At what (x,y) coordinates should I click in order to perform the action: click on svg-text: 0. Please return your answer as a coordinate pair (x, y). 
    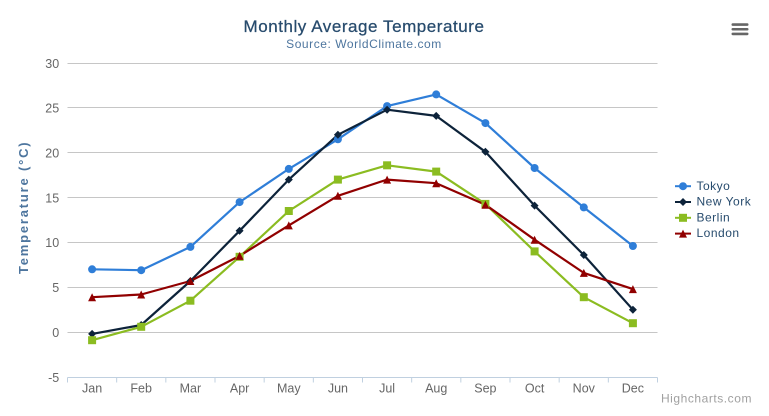
    Looking at the image, I should click on (55, 333).